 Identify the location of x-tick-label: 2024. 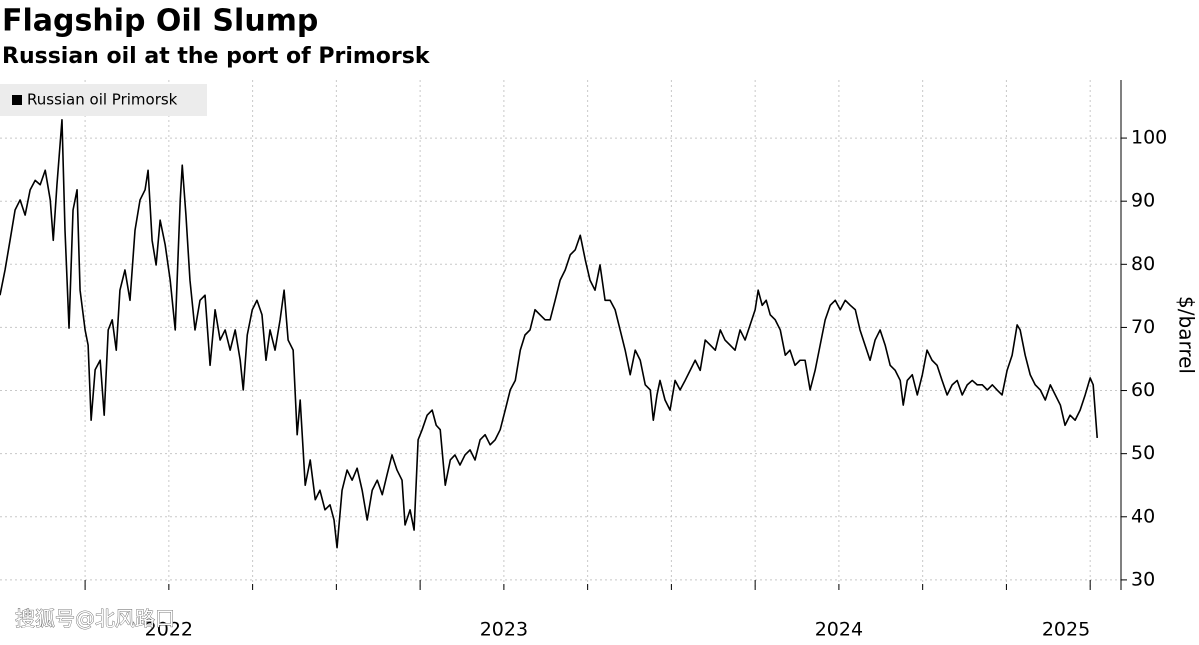
(839, 630).